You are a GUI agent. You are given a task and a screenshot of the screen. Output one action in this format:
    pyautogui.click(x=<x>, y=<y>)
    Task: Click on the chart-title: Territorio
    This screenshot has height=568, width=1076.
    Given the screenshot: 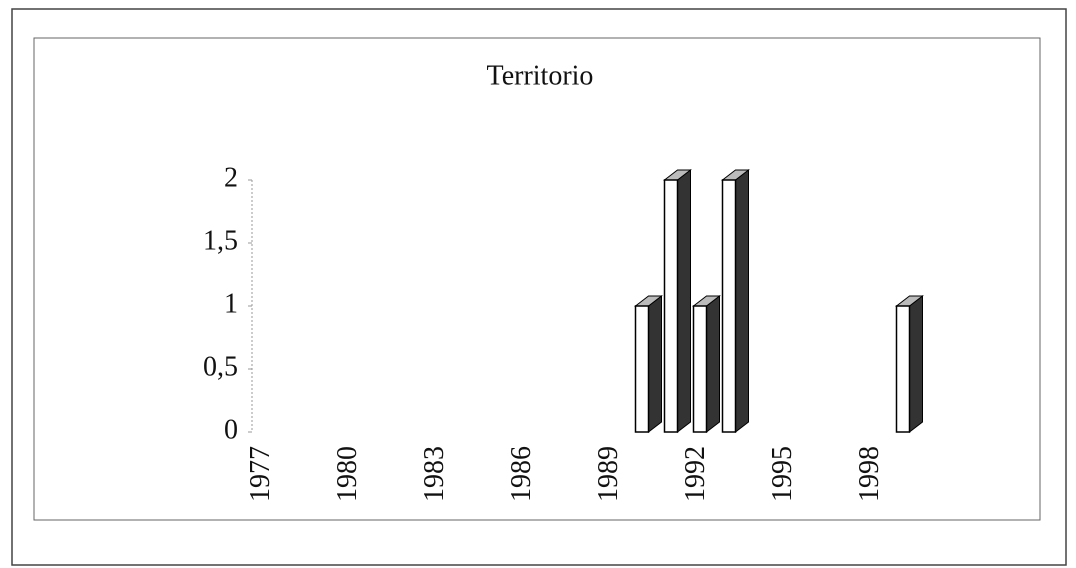 What is the action you would take?
    pyautogui.click(x=540, y=75)
    